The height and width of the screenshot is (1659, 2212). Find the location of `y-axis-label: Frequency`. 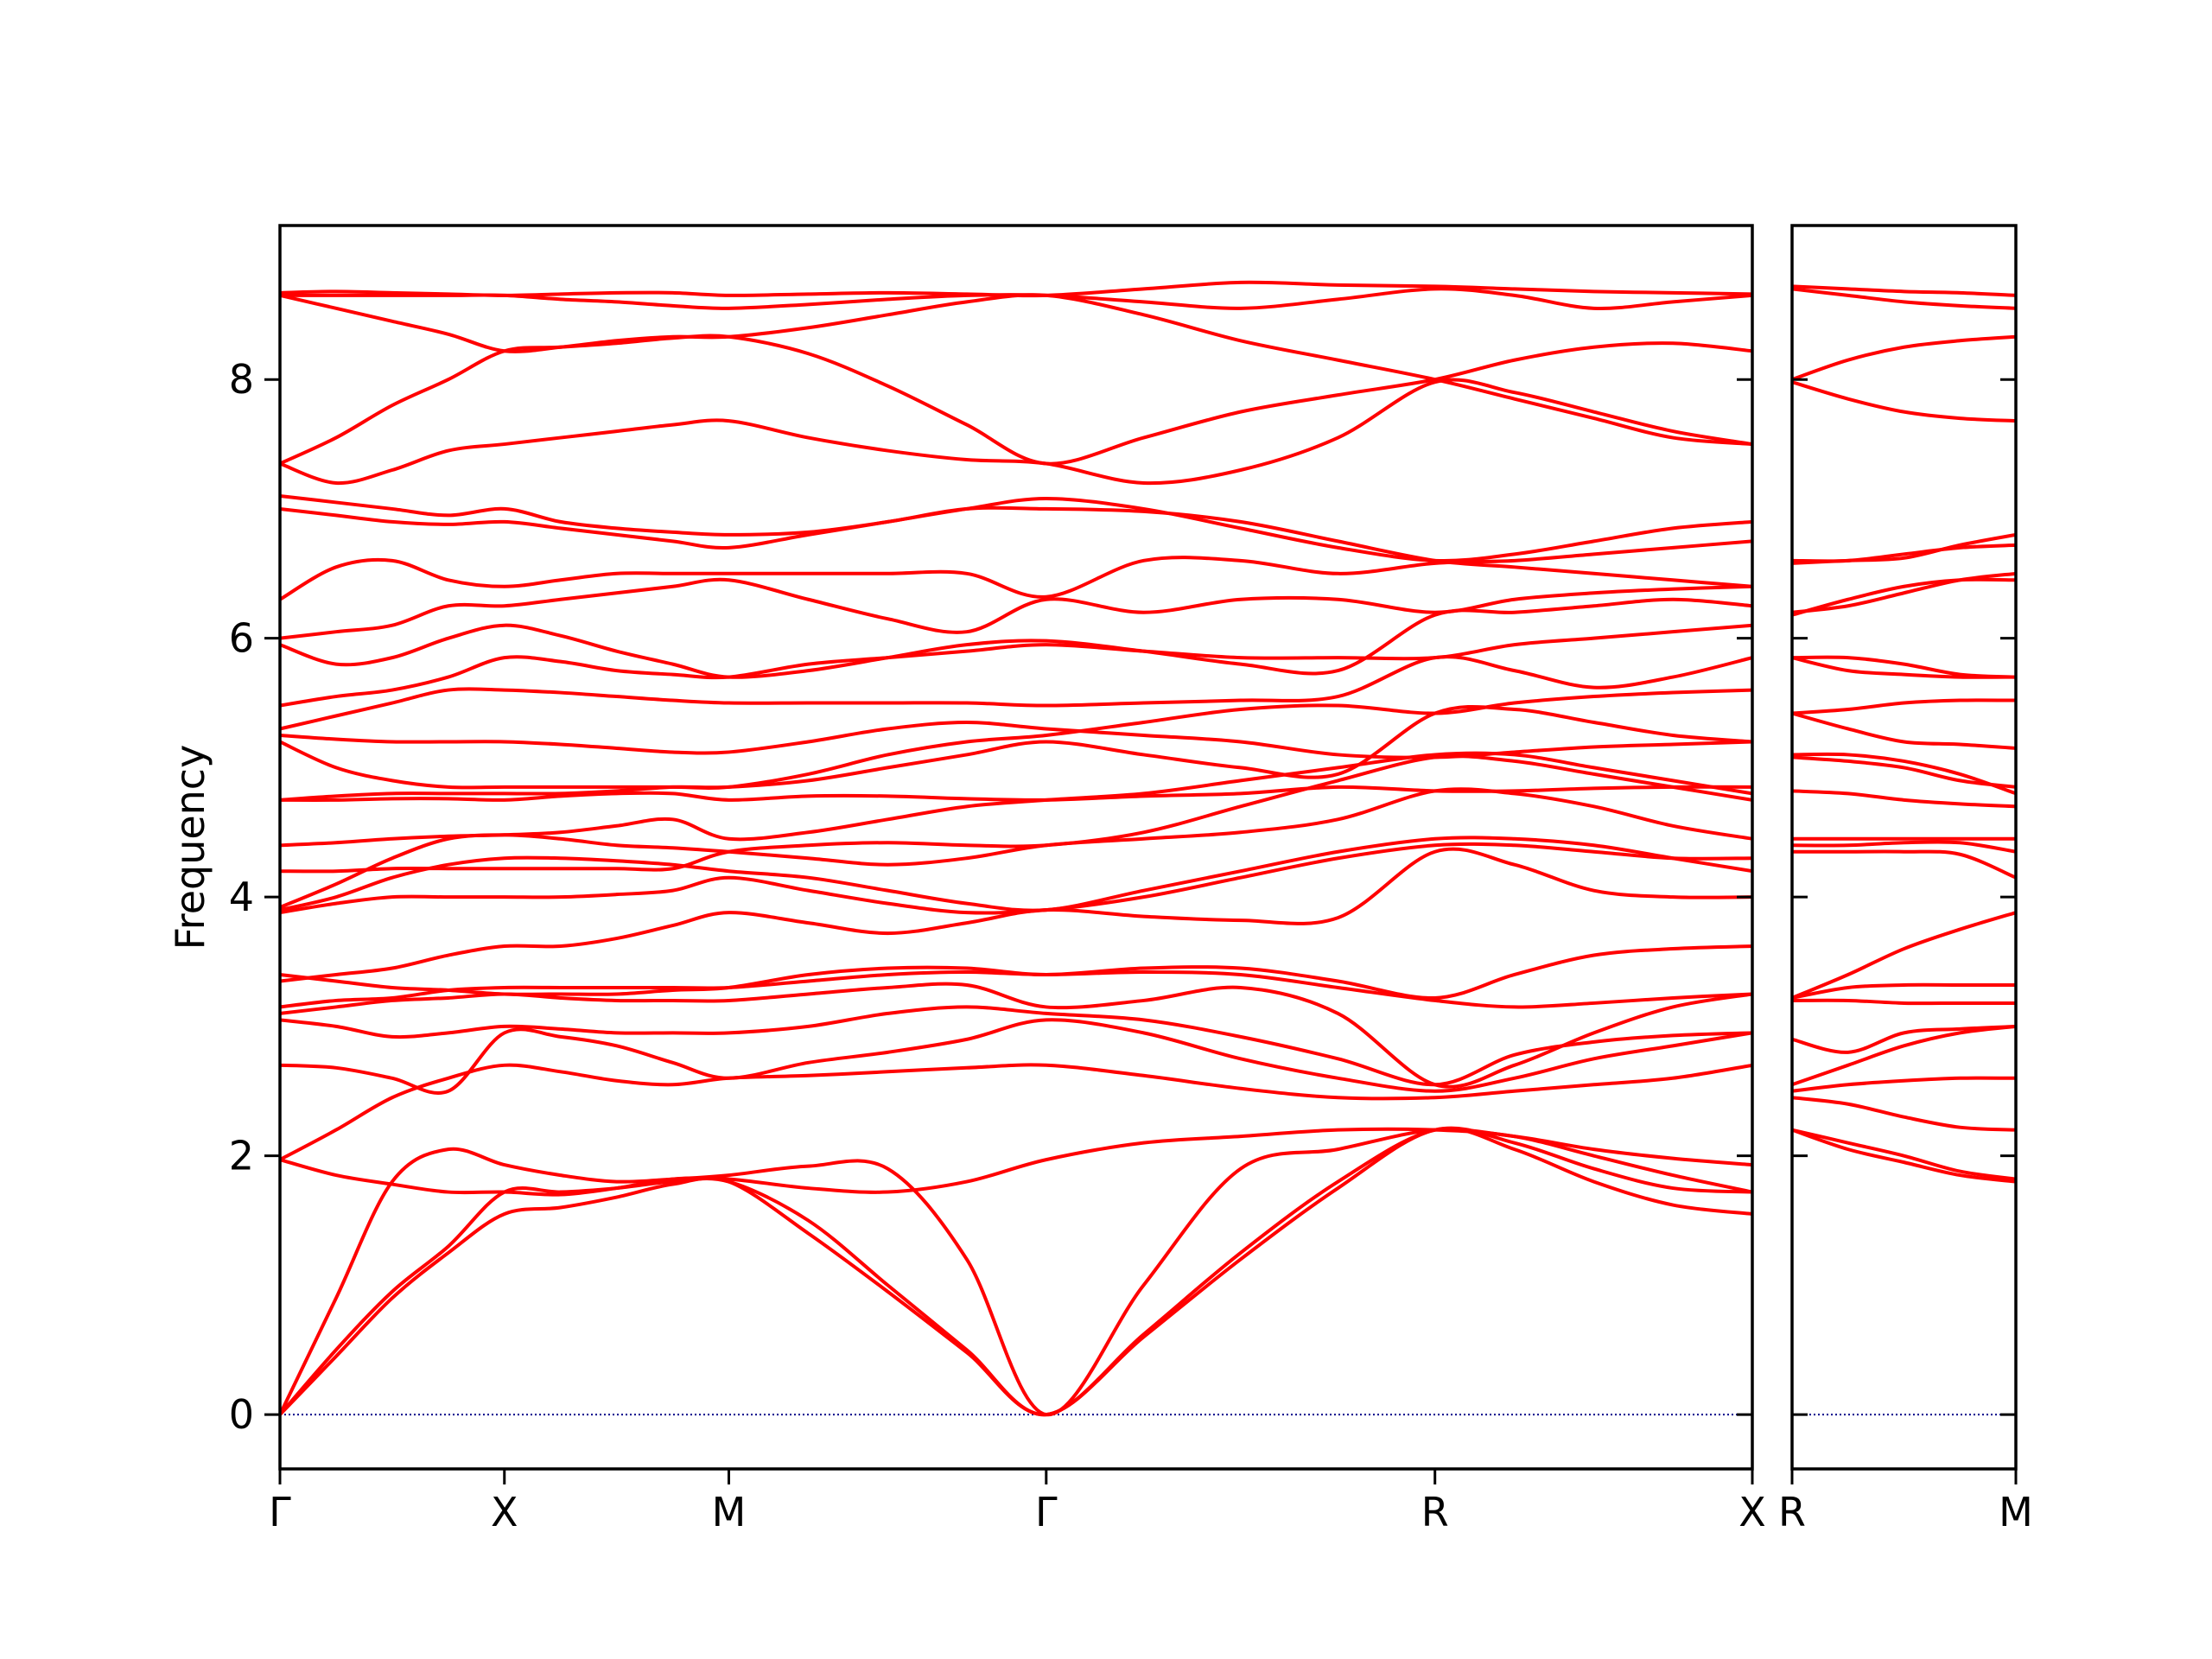

y-axis-label: Frequency is located at coordinates (190, 847).